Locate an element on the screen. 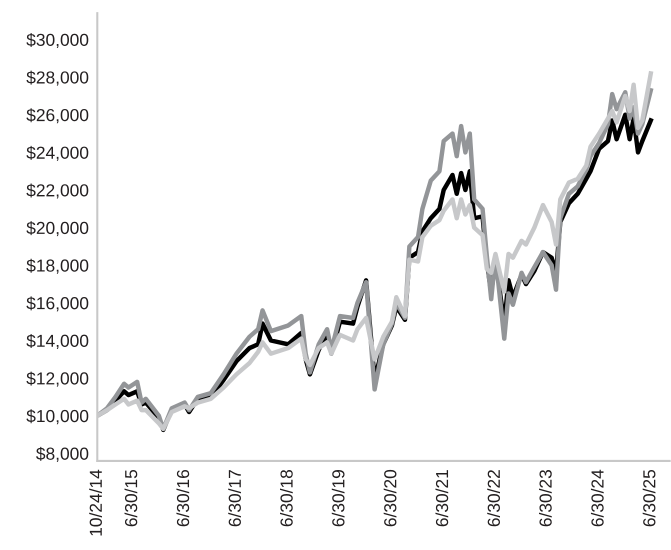 Image resolution: width=671 pixels, height=550 pixels. x-tick-label: 6/30/21 is located at coordinates (441, 498).